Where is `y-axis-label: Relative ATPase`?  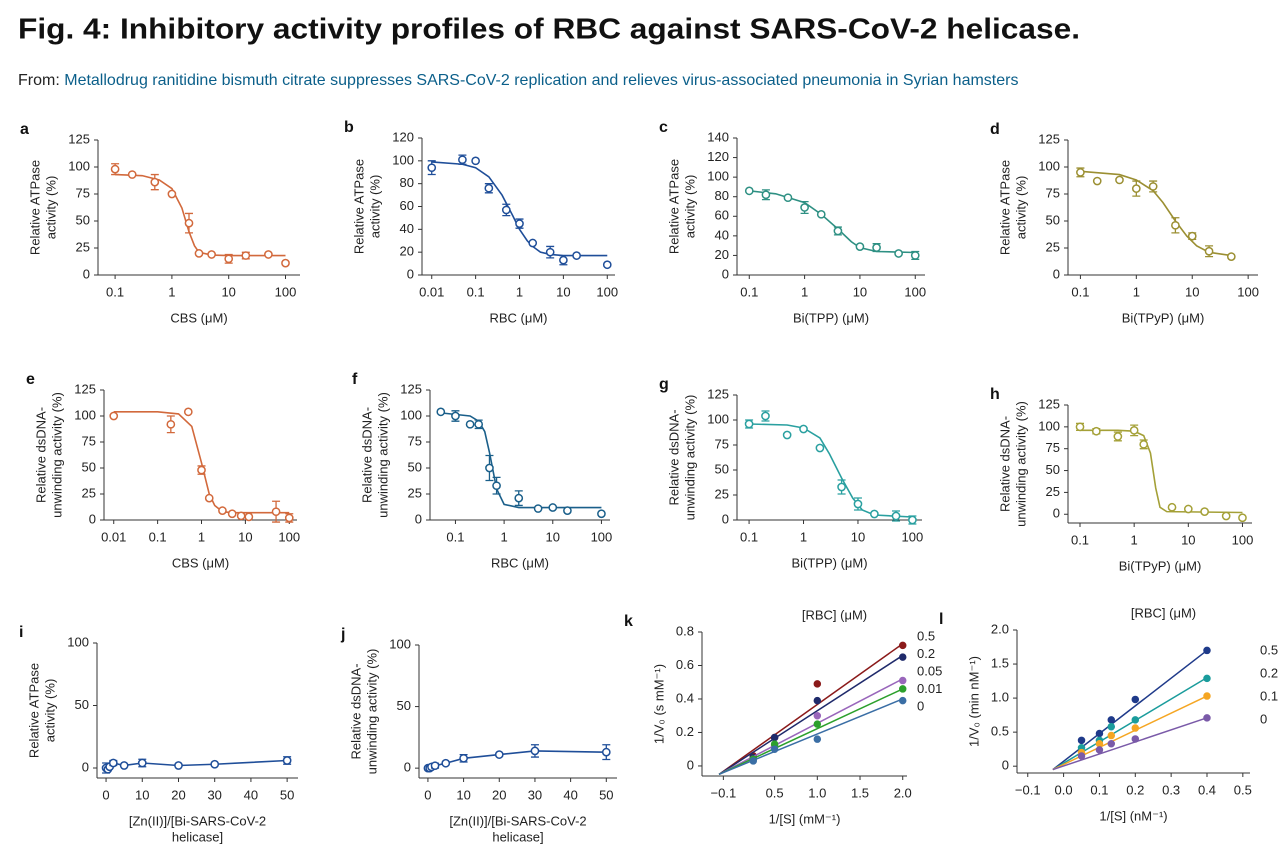 y-axis-label: Relative ATPase is located at coordinates (33, 710).